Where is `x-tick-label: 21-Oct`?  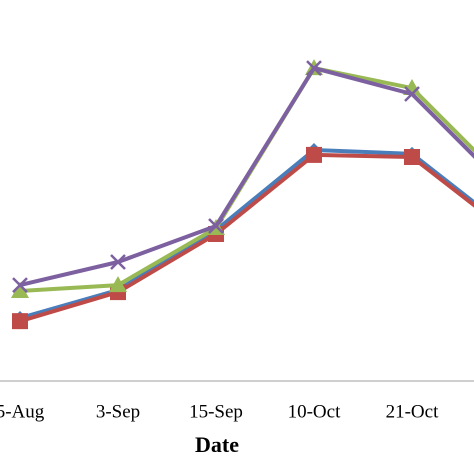
x-tick-label: 21-Oct is located at coordinates (412, 411).